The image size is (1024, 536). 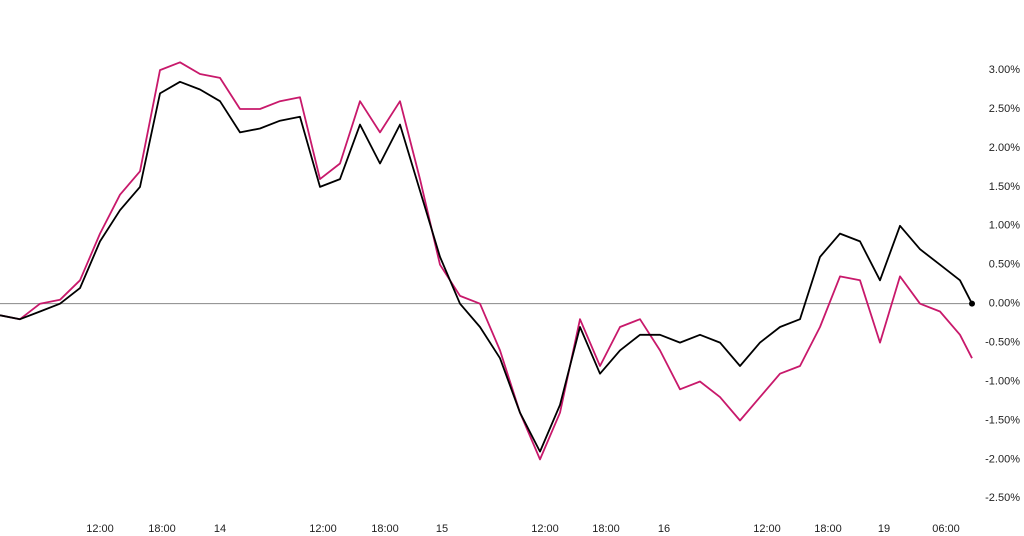 What do you see at coordinates (1002, 343) in the screenshot?
I see `y-tick-label: -0.50%` at bounding box center [1002, 343].